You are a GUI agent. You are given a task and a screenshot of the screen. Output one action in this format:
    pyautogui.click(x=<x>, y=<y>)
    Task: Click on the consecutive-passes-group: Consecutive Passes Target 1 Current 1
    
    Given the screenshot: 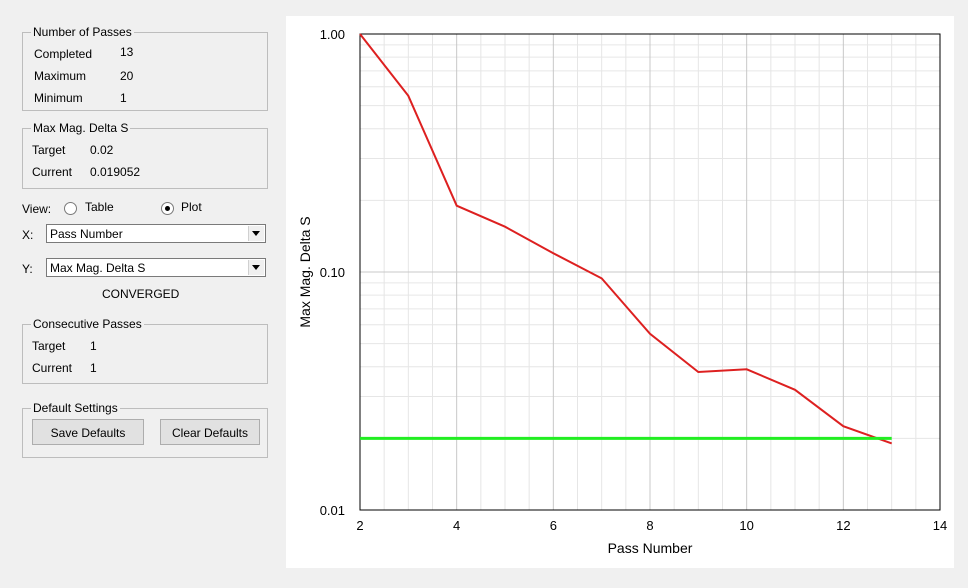 What is the action you would take?
    pyautogui.click(x=145, y=350)
    